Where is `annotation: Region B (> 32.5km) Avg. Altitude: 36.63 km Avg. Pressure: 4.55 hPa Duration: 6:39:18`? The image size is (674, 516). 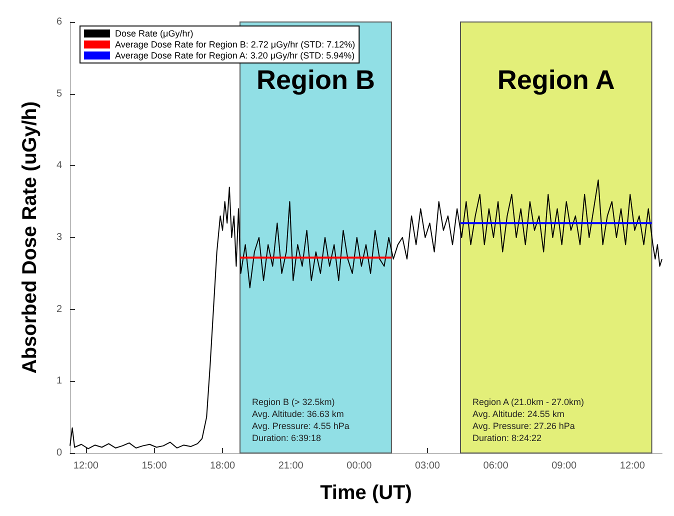
annotation: Region B (> 32.5km) Avg. Altitude: 36.63 km Avg. Pressure: 4.55 hPa Duration: 6:39:18 is located at coordinates (301, 420).